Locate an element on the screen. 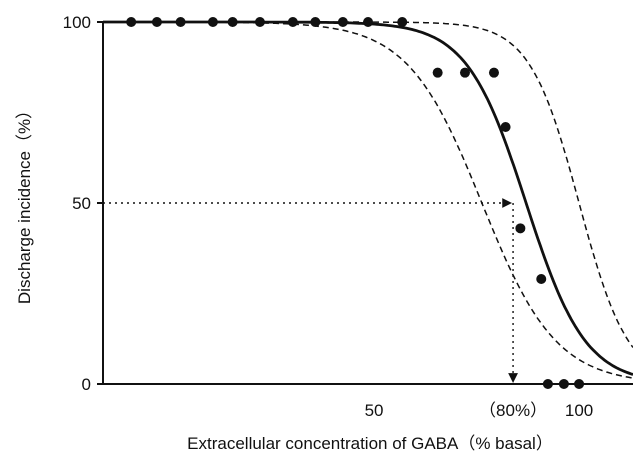 The width and height of the screenshot is (633, 462). y-tick-label: 0 is located at coordinates (86, 384).